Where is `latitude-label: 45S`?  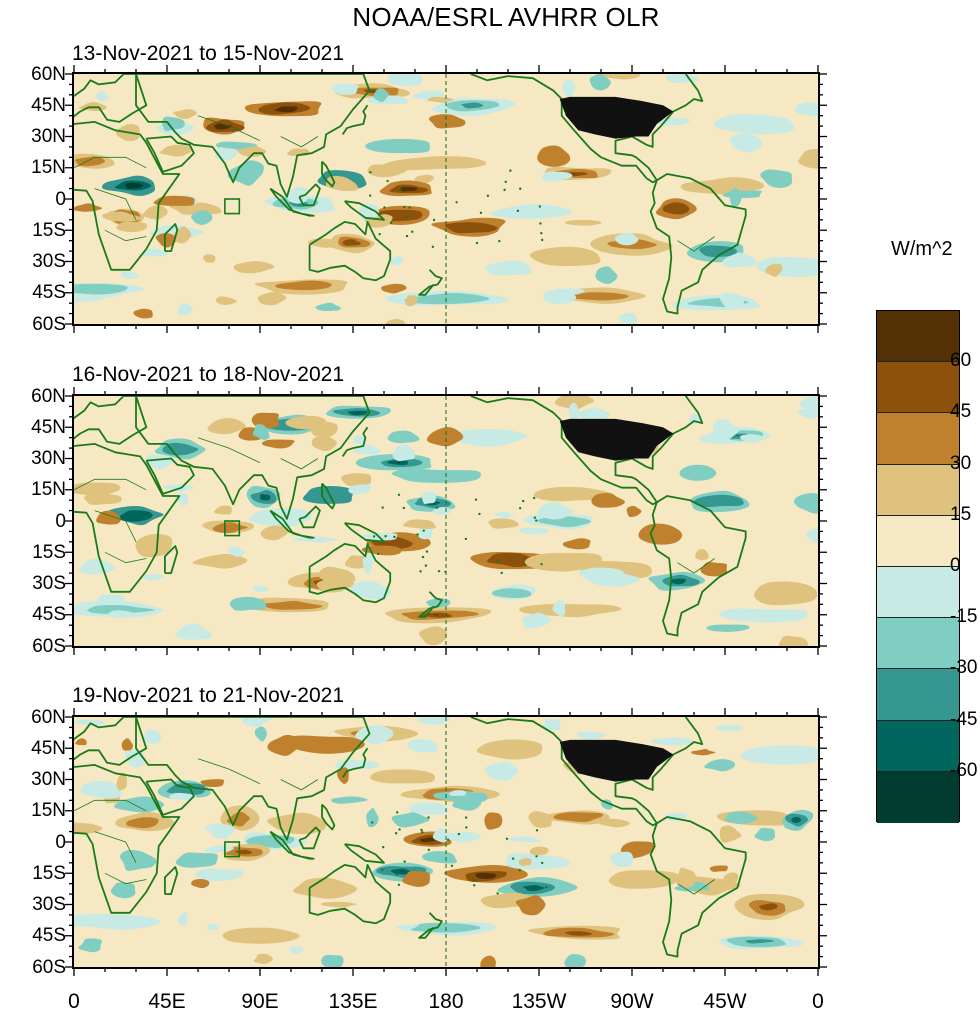 latitude-label: 45S is located at coordinates (49, 615).